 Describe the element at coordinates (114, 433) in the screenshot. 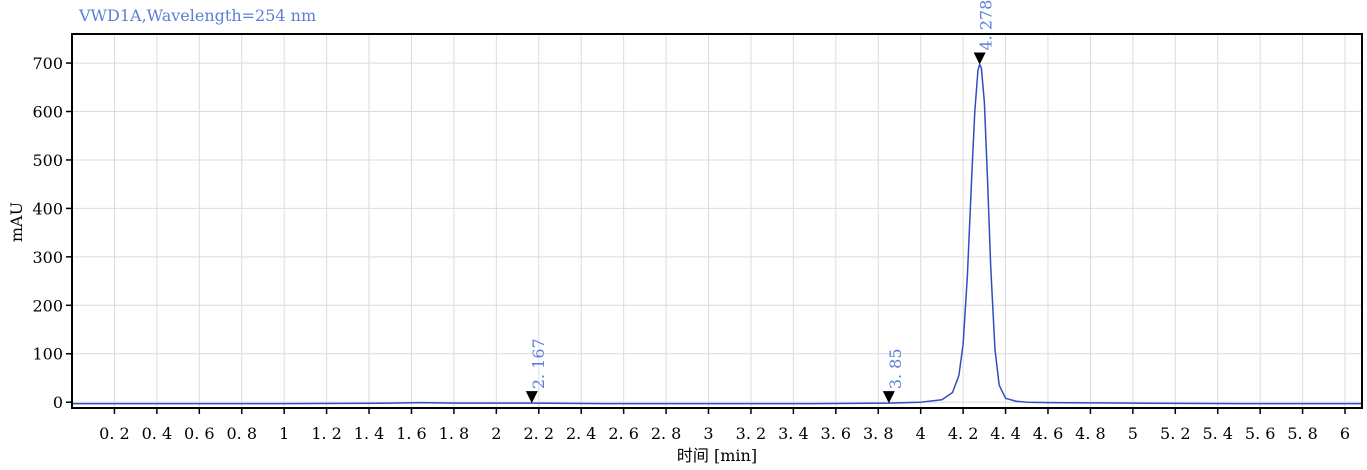

I see `x-tick-label: 0. 2` at that location.